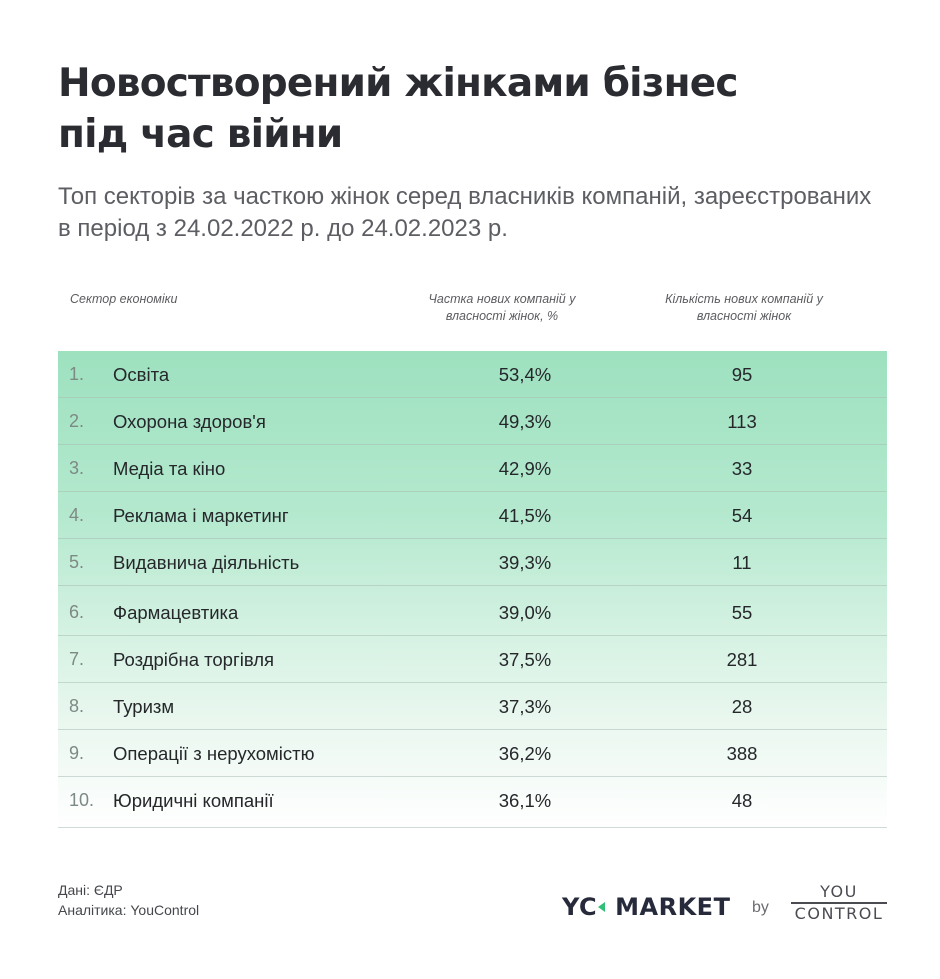 Image resolution: width=940 pixels, height=979 pixels. Describe the element at coordinates (77, 468) in the screenshot. I see `rank: 3.` at that location.